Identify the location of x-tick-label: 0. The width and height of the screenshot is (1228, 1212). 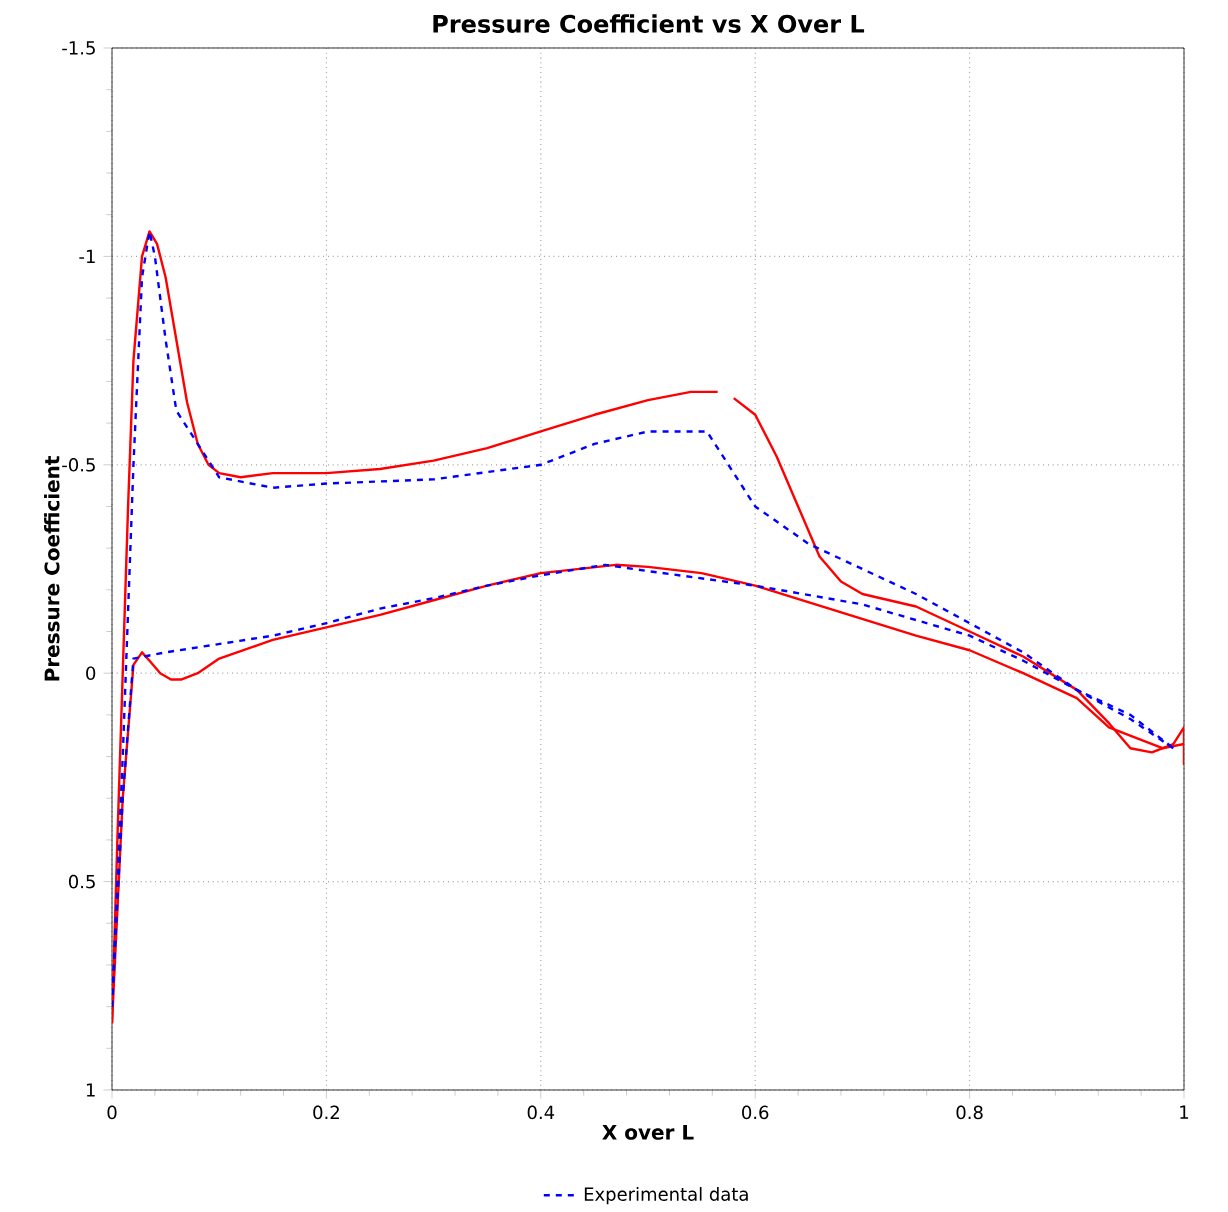
(112, 1112).